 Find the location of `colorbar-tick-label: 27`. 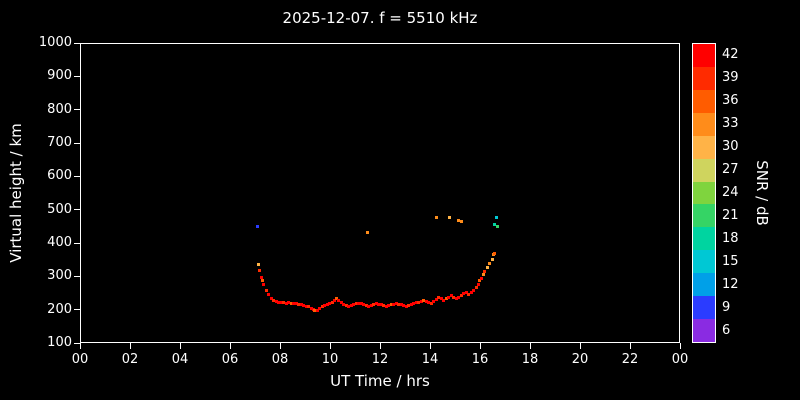

colorbar-tick-label: 27 is located at coordinates (730, 169).